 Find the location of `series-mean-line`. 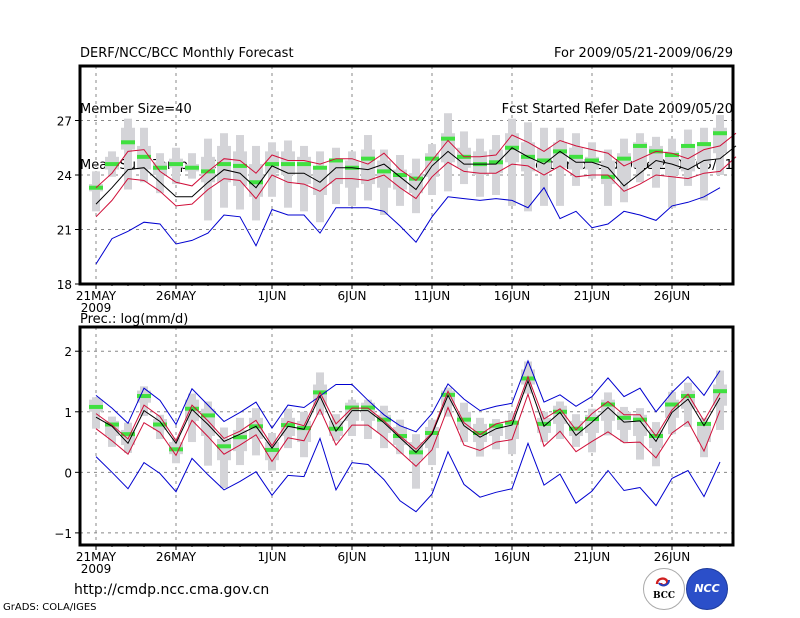

series-mean-line is located at coordinates (416, 175).